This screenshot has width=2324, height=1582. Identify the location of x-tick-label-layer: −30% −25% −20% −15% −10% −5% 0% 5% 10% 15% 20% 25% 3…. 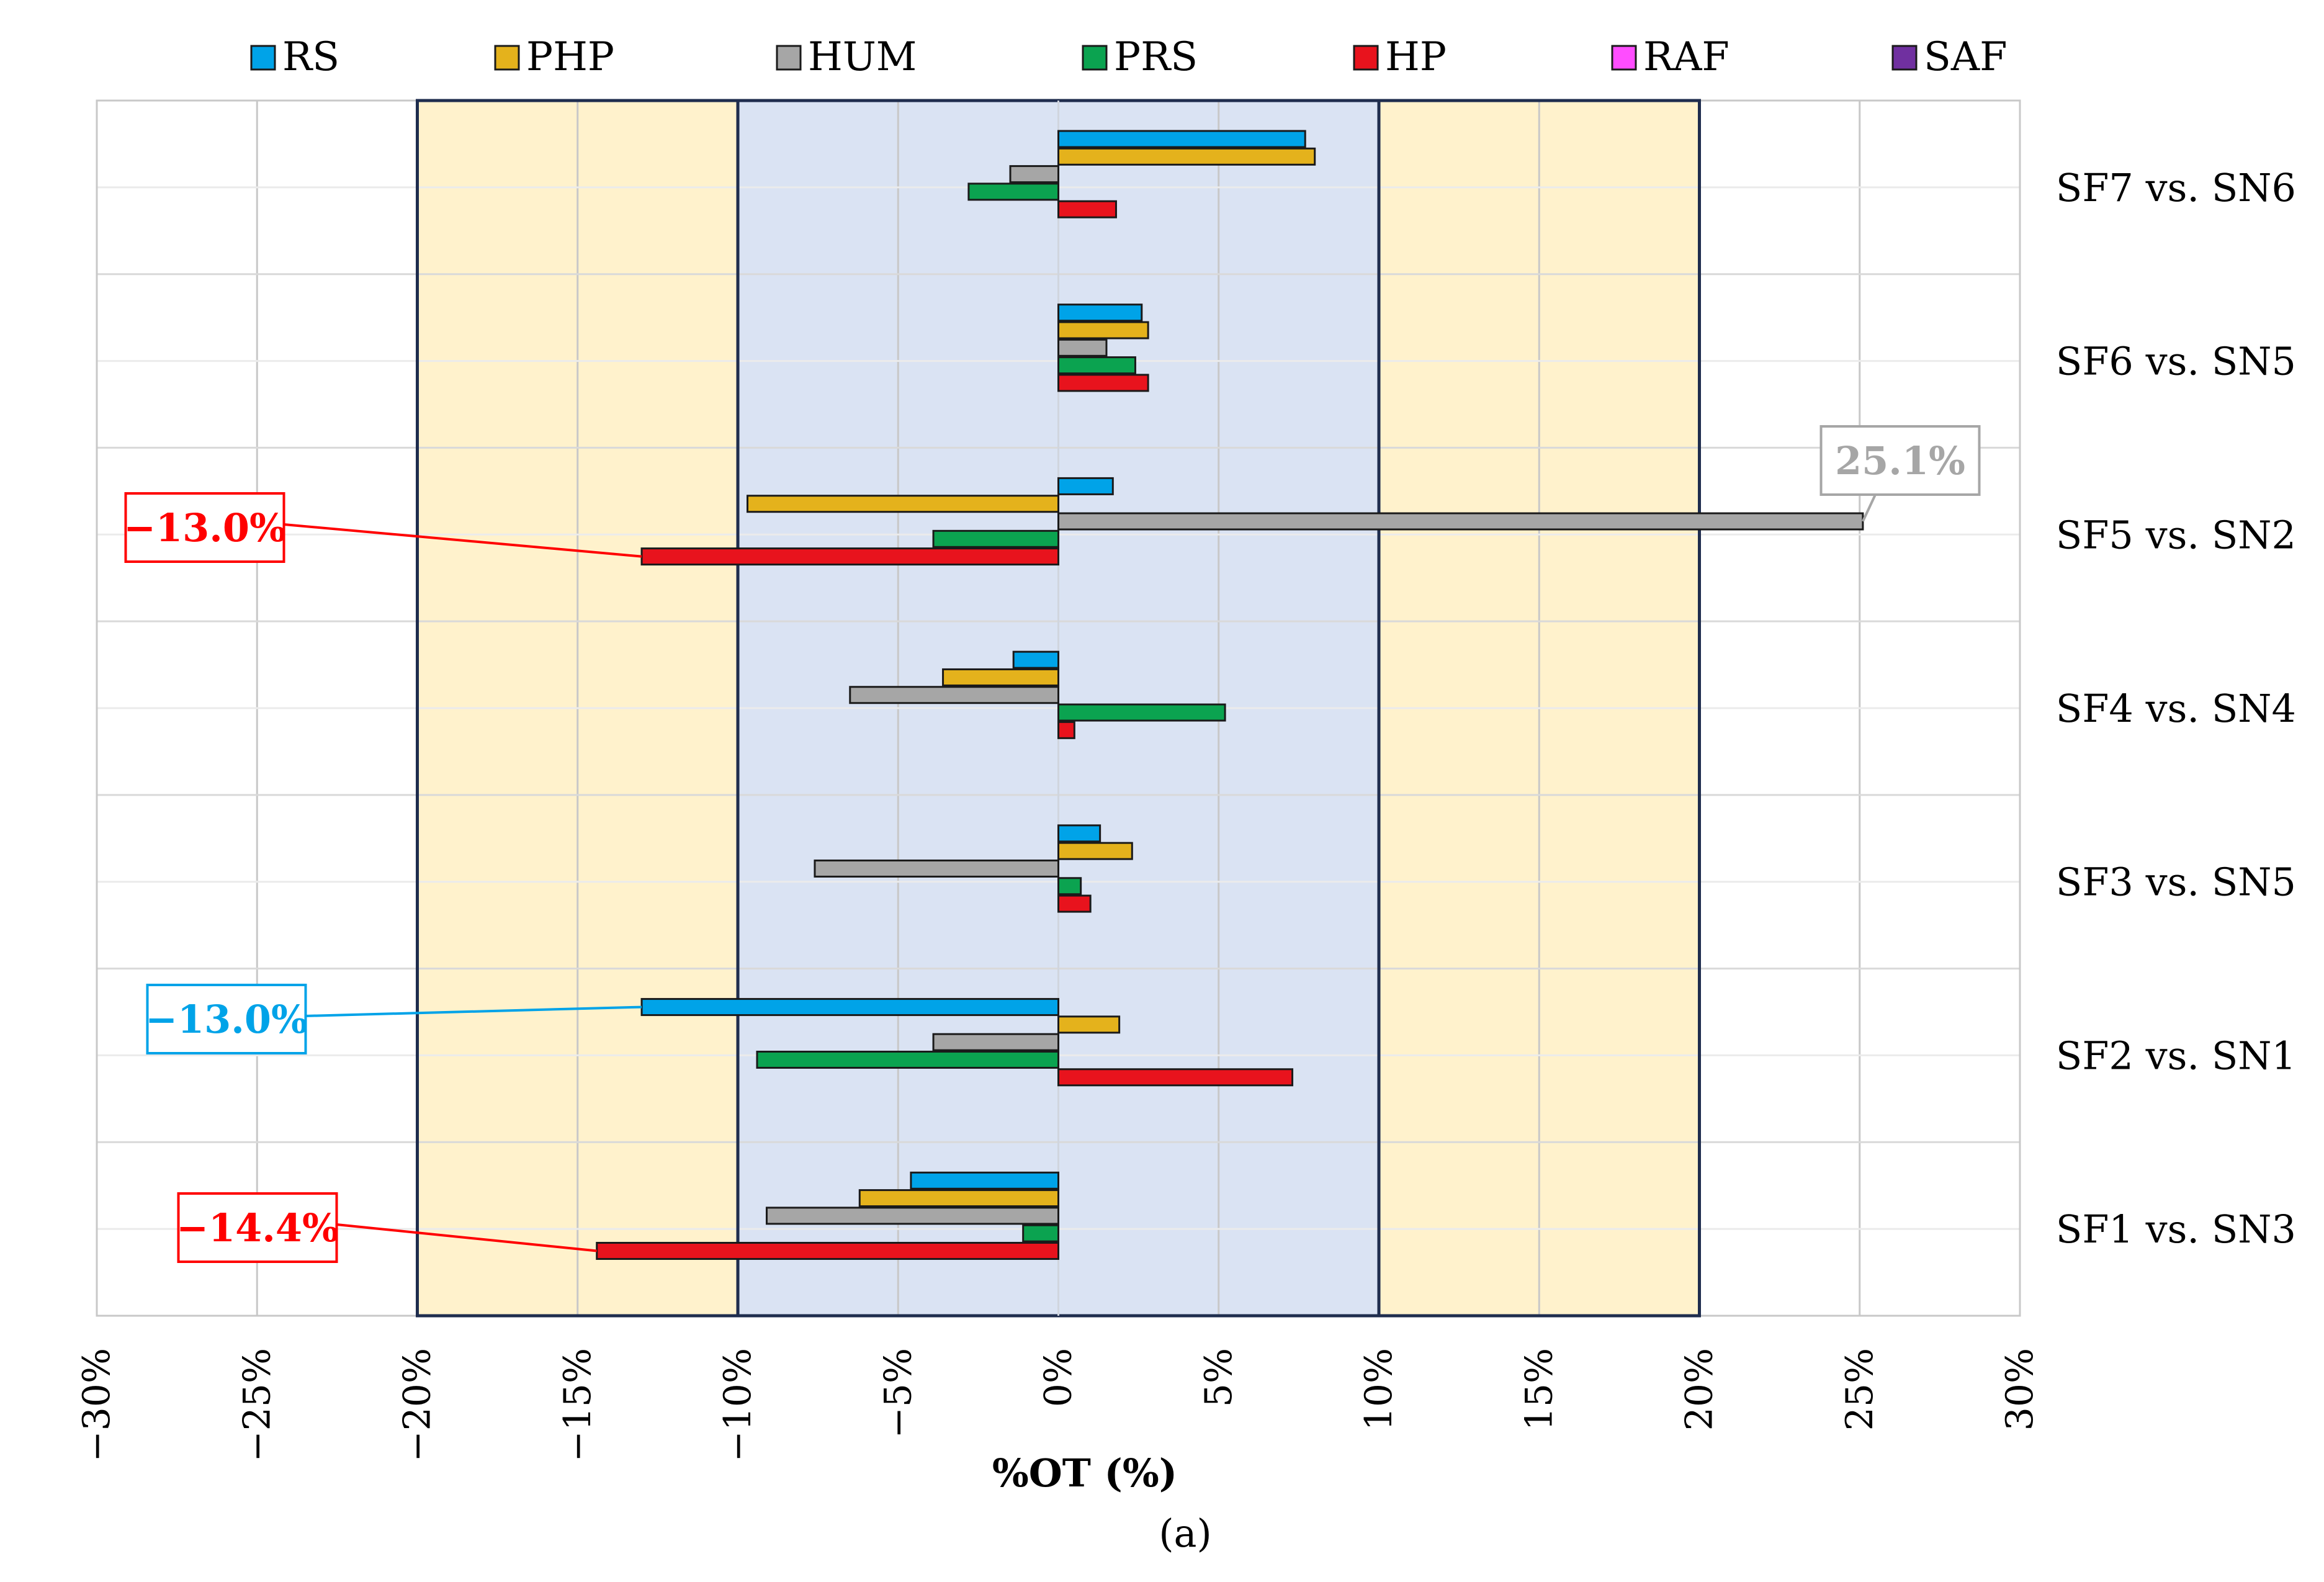
(1058, 1405).